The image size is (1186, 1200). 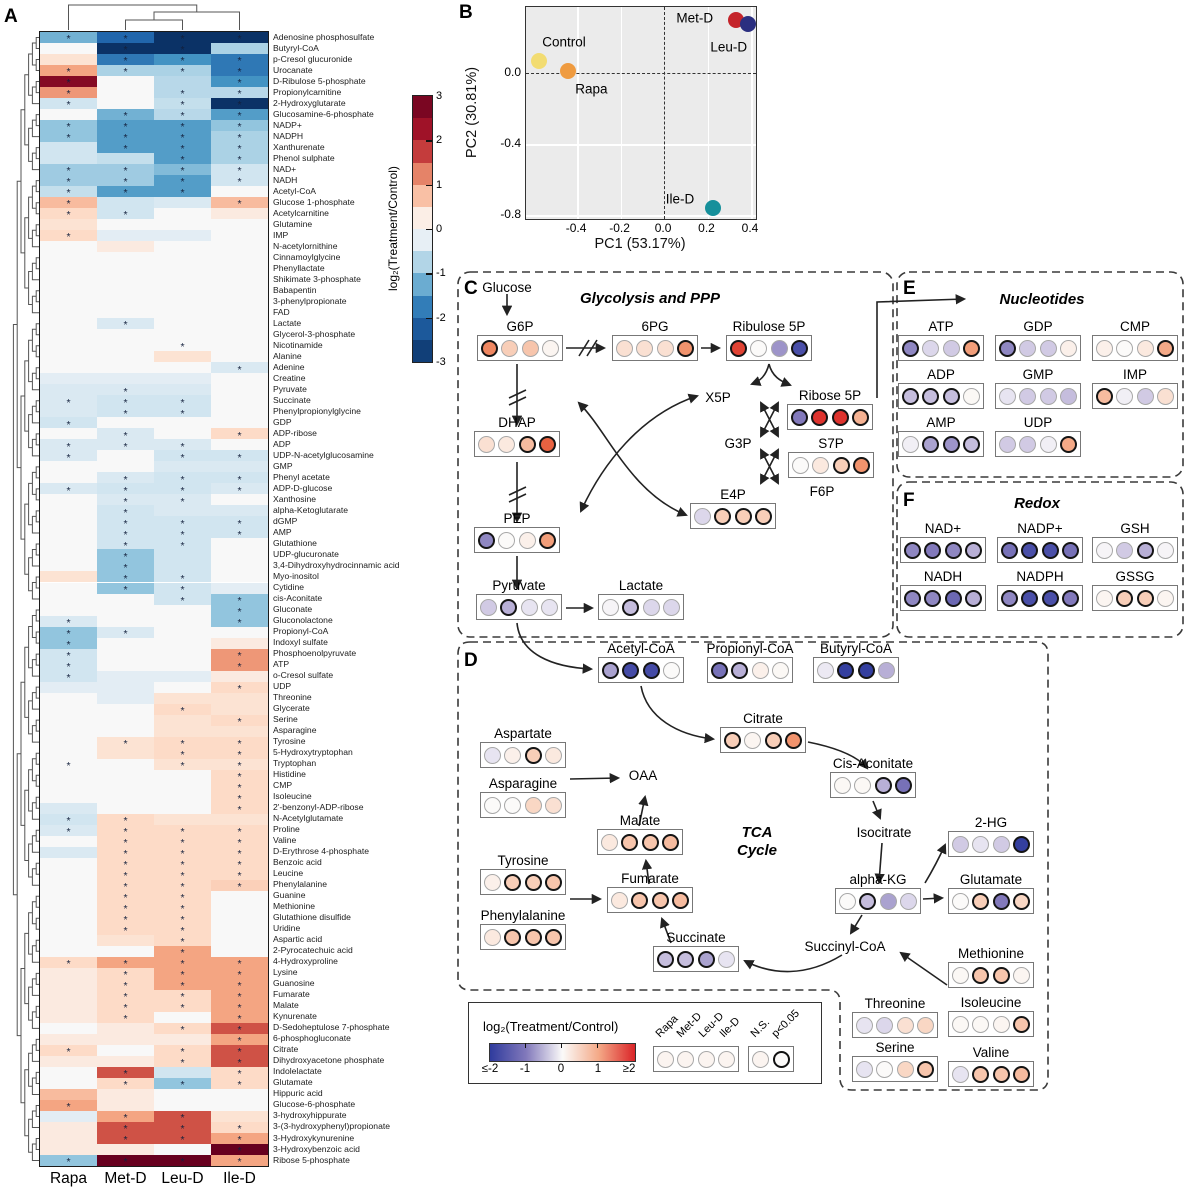 I want to click on pca-x-axis-label: PC1 (53.17%), so click(x=640, y=244).